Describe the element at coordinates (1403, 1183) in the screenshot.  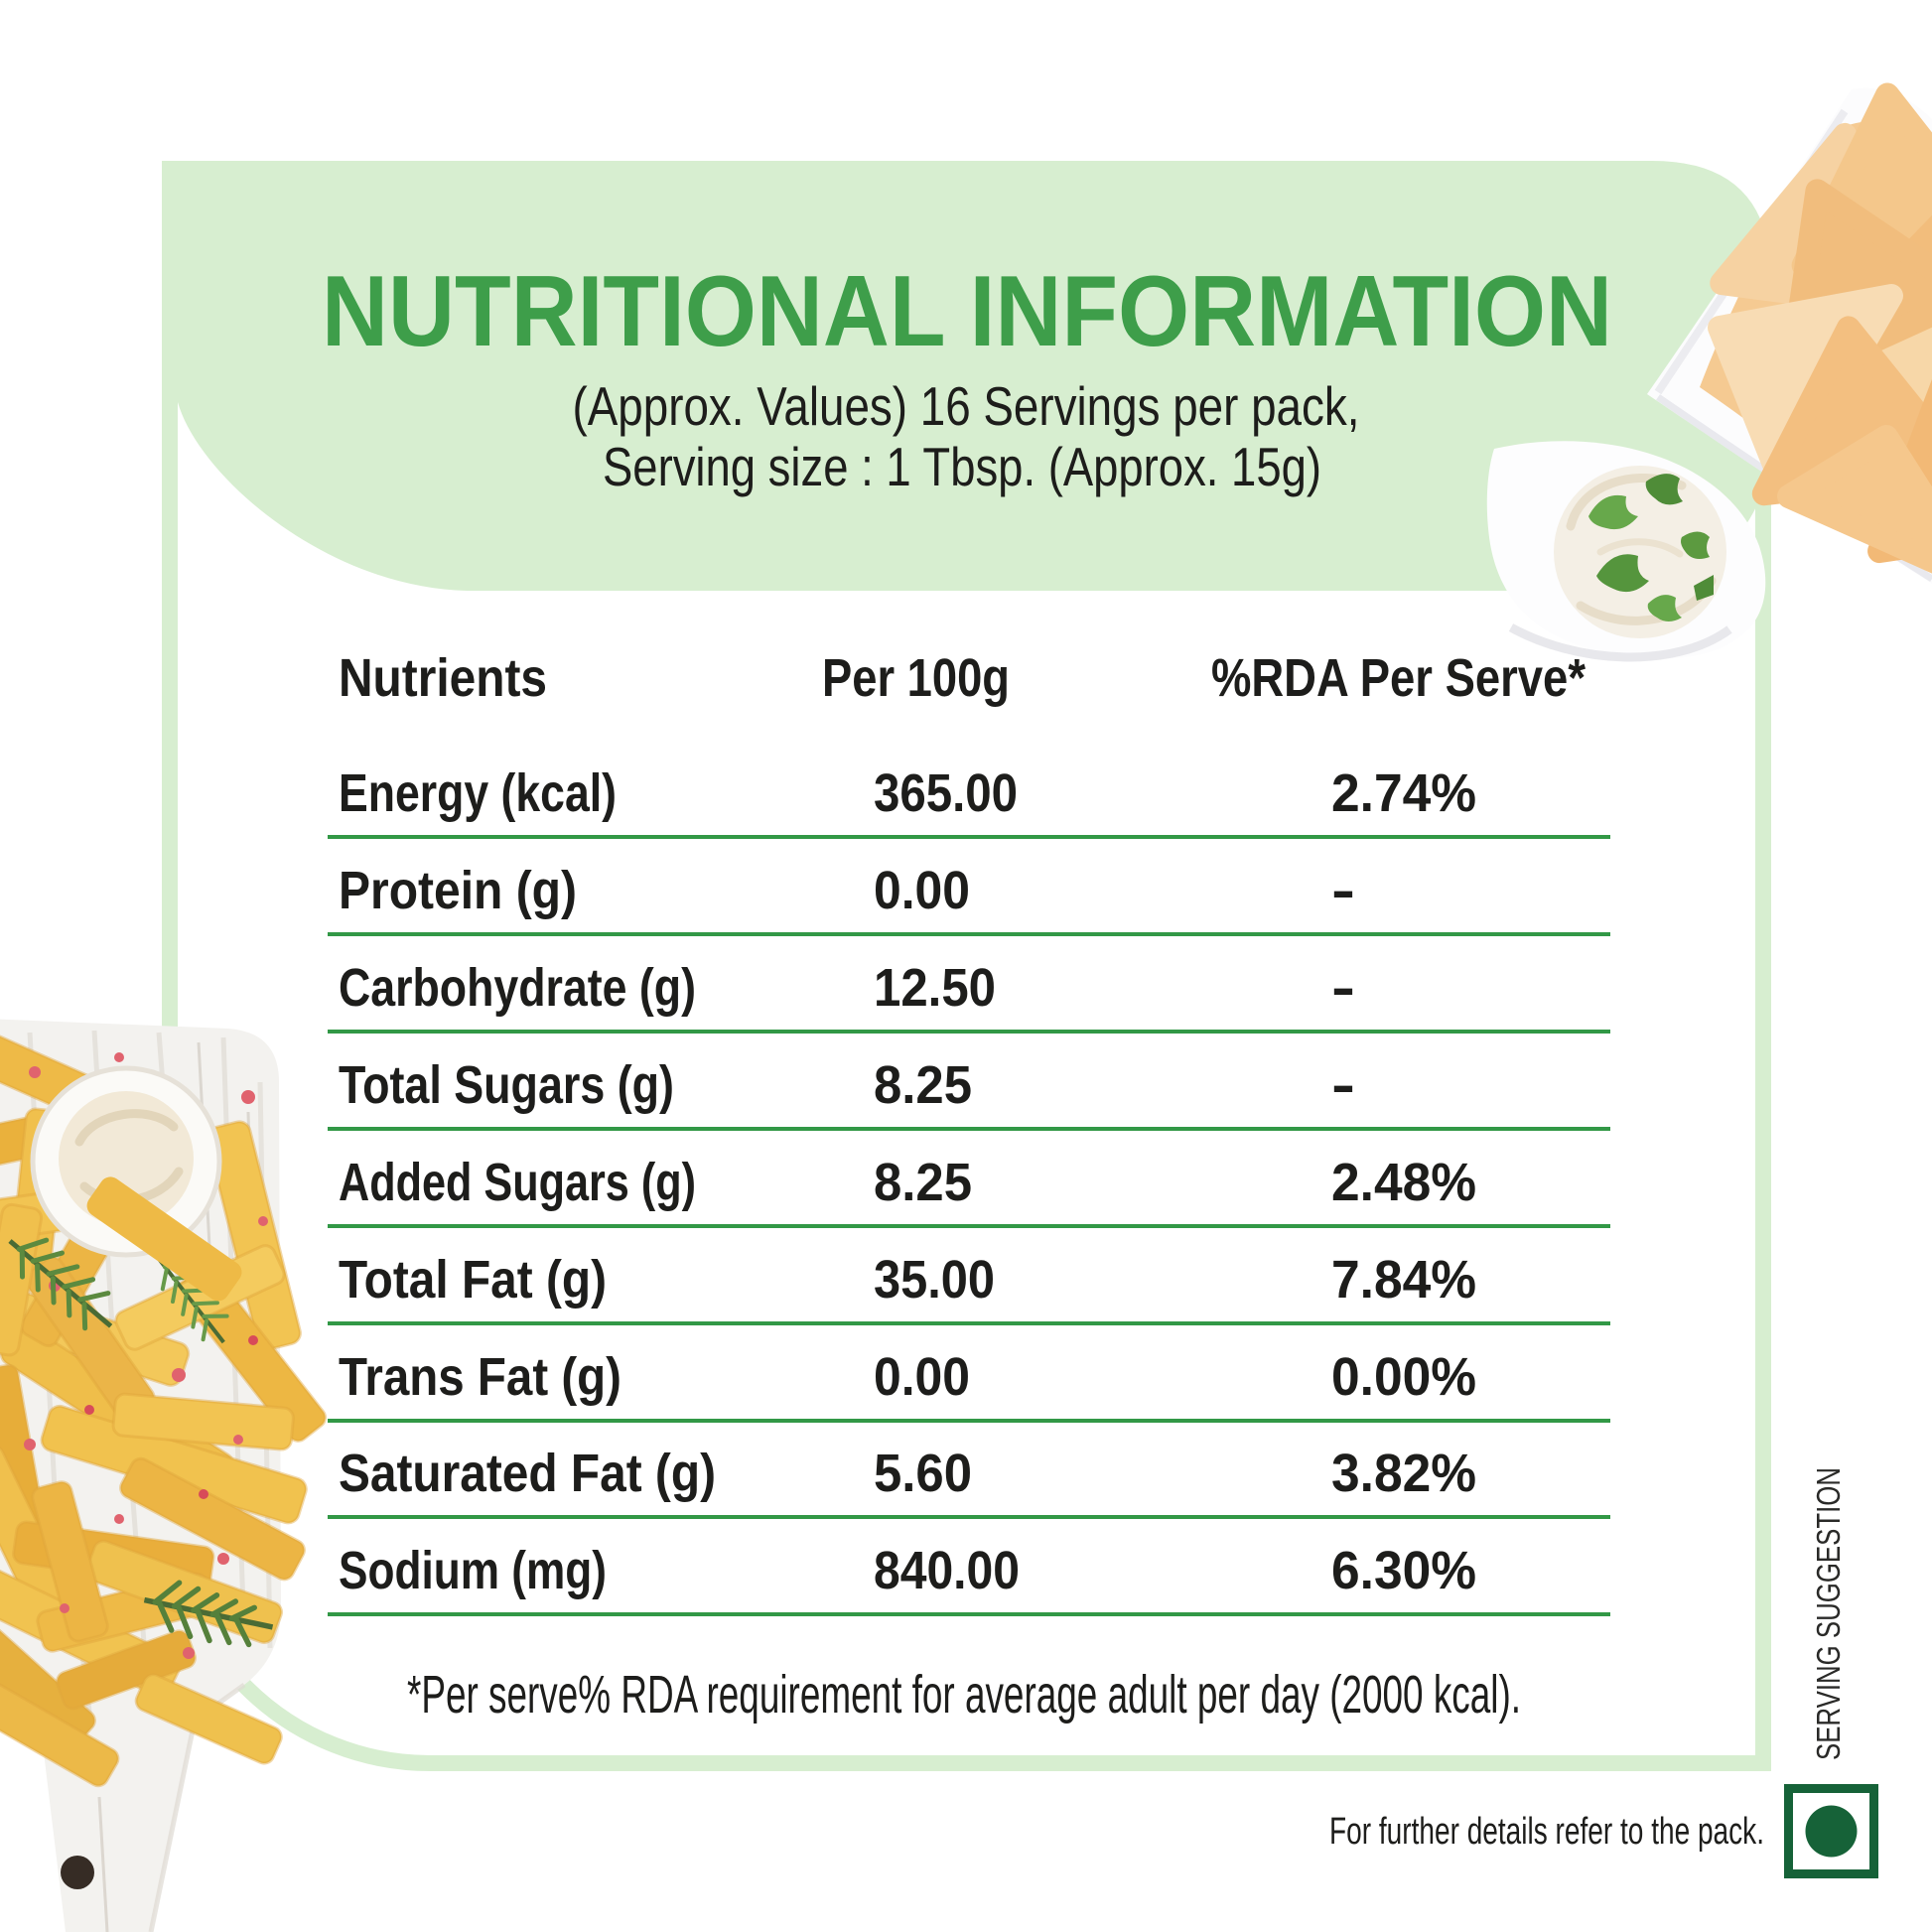
I see `svg-text: 2.48%` at that location.